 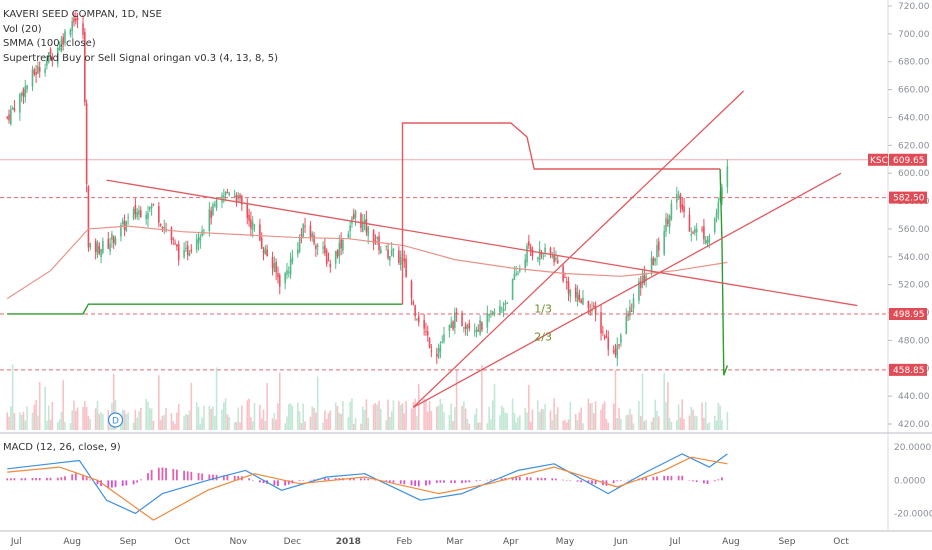 I want to click on smma-line, so click(x=367, y=262).